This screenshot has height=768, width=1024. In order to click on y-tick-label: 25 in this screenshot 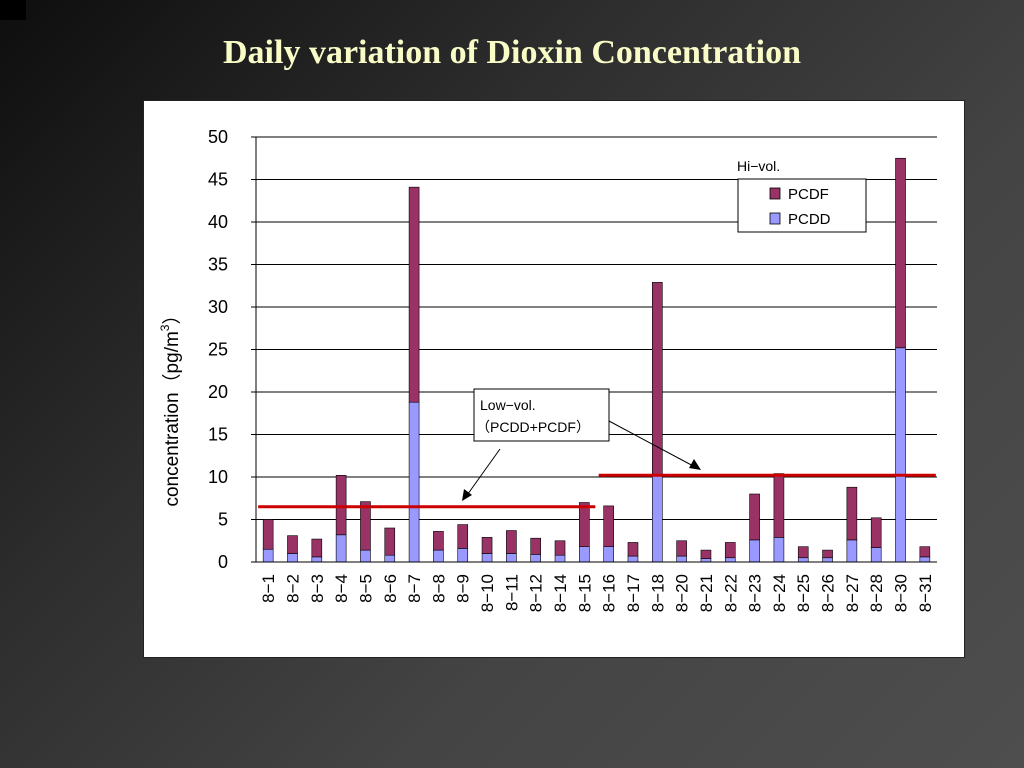, I will do `click(218, 350)`.